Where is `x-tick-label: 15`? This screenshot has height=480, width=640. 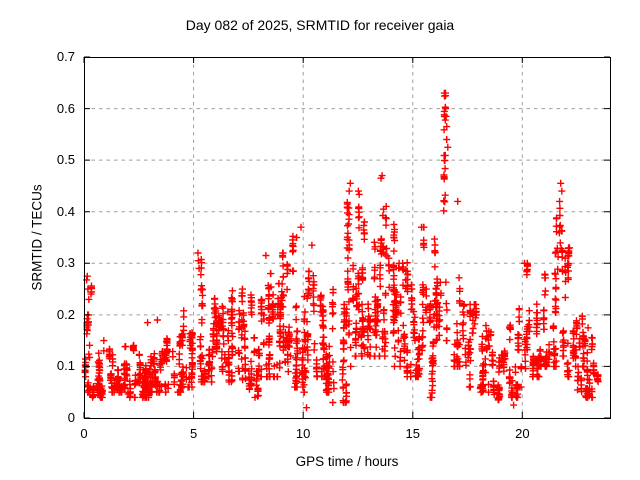
x-tick-label: 15 is located at coordinates (412, 433).